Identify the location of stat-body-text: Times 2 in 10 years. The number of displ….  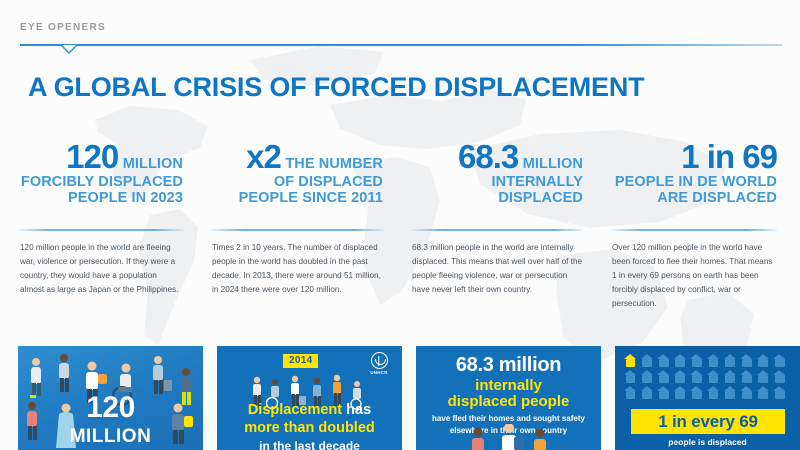
(296, 269).